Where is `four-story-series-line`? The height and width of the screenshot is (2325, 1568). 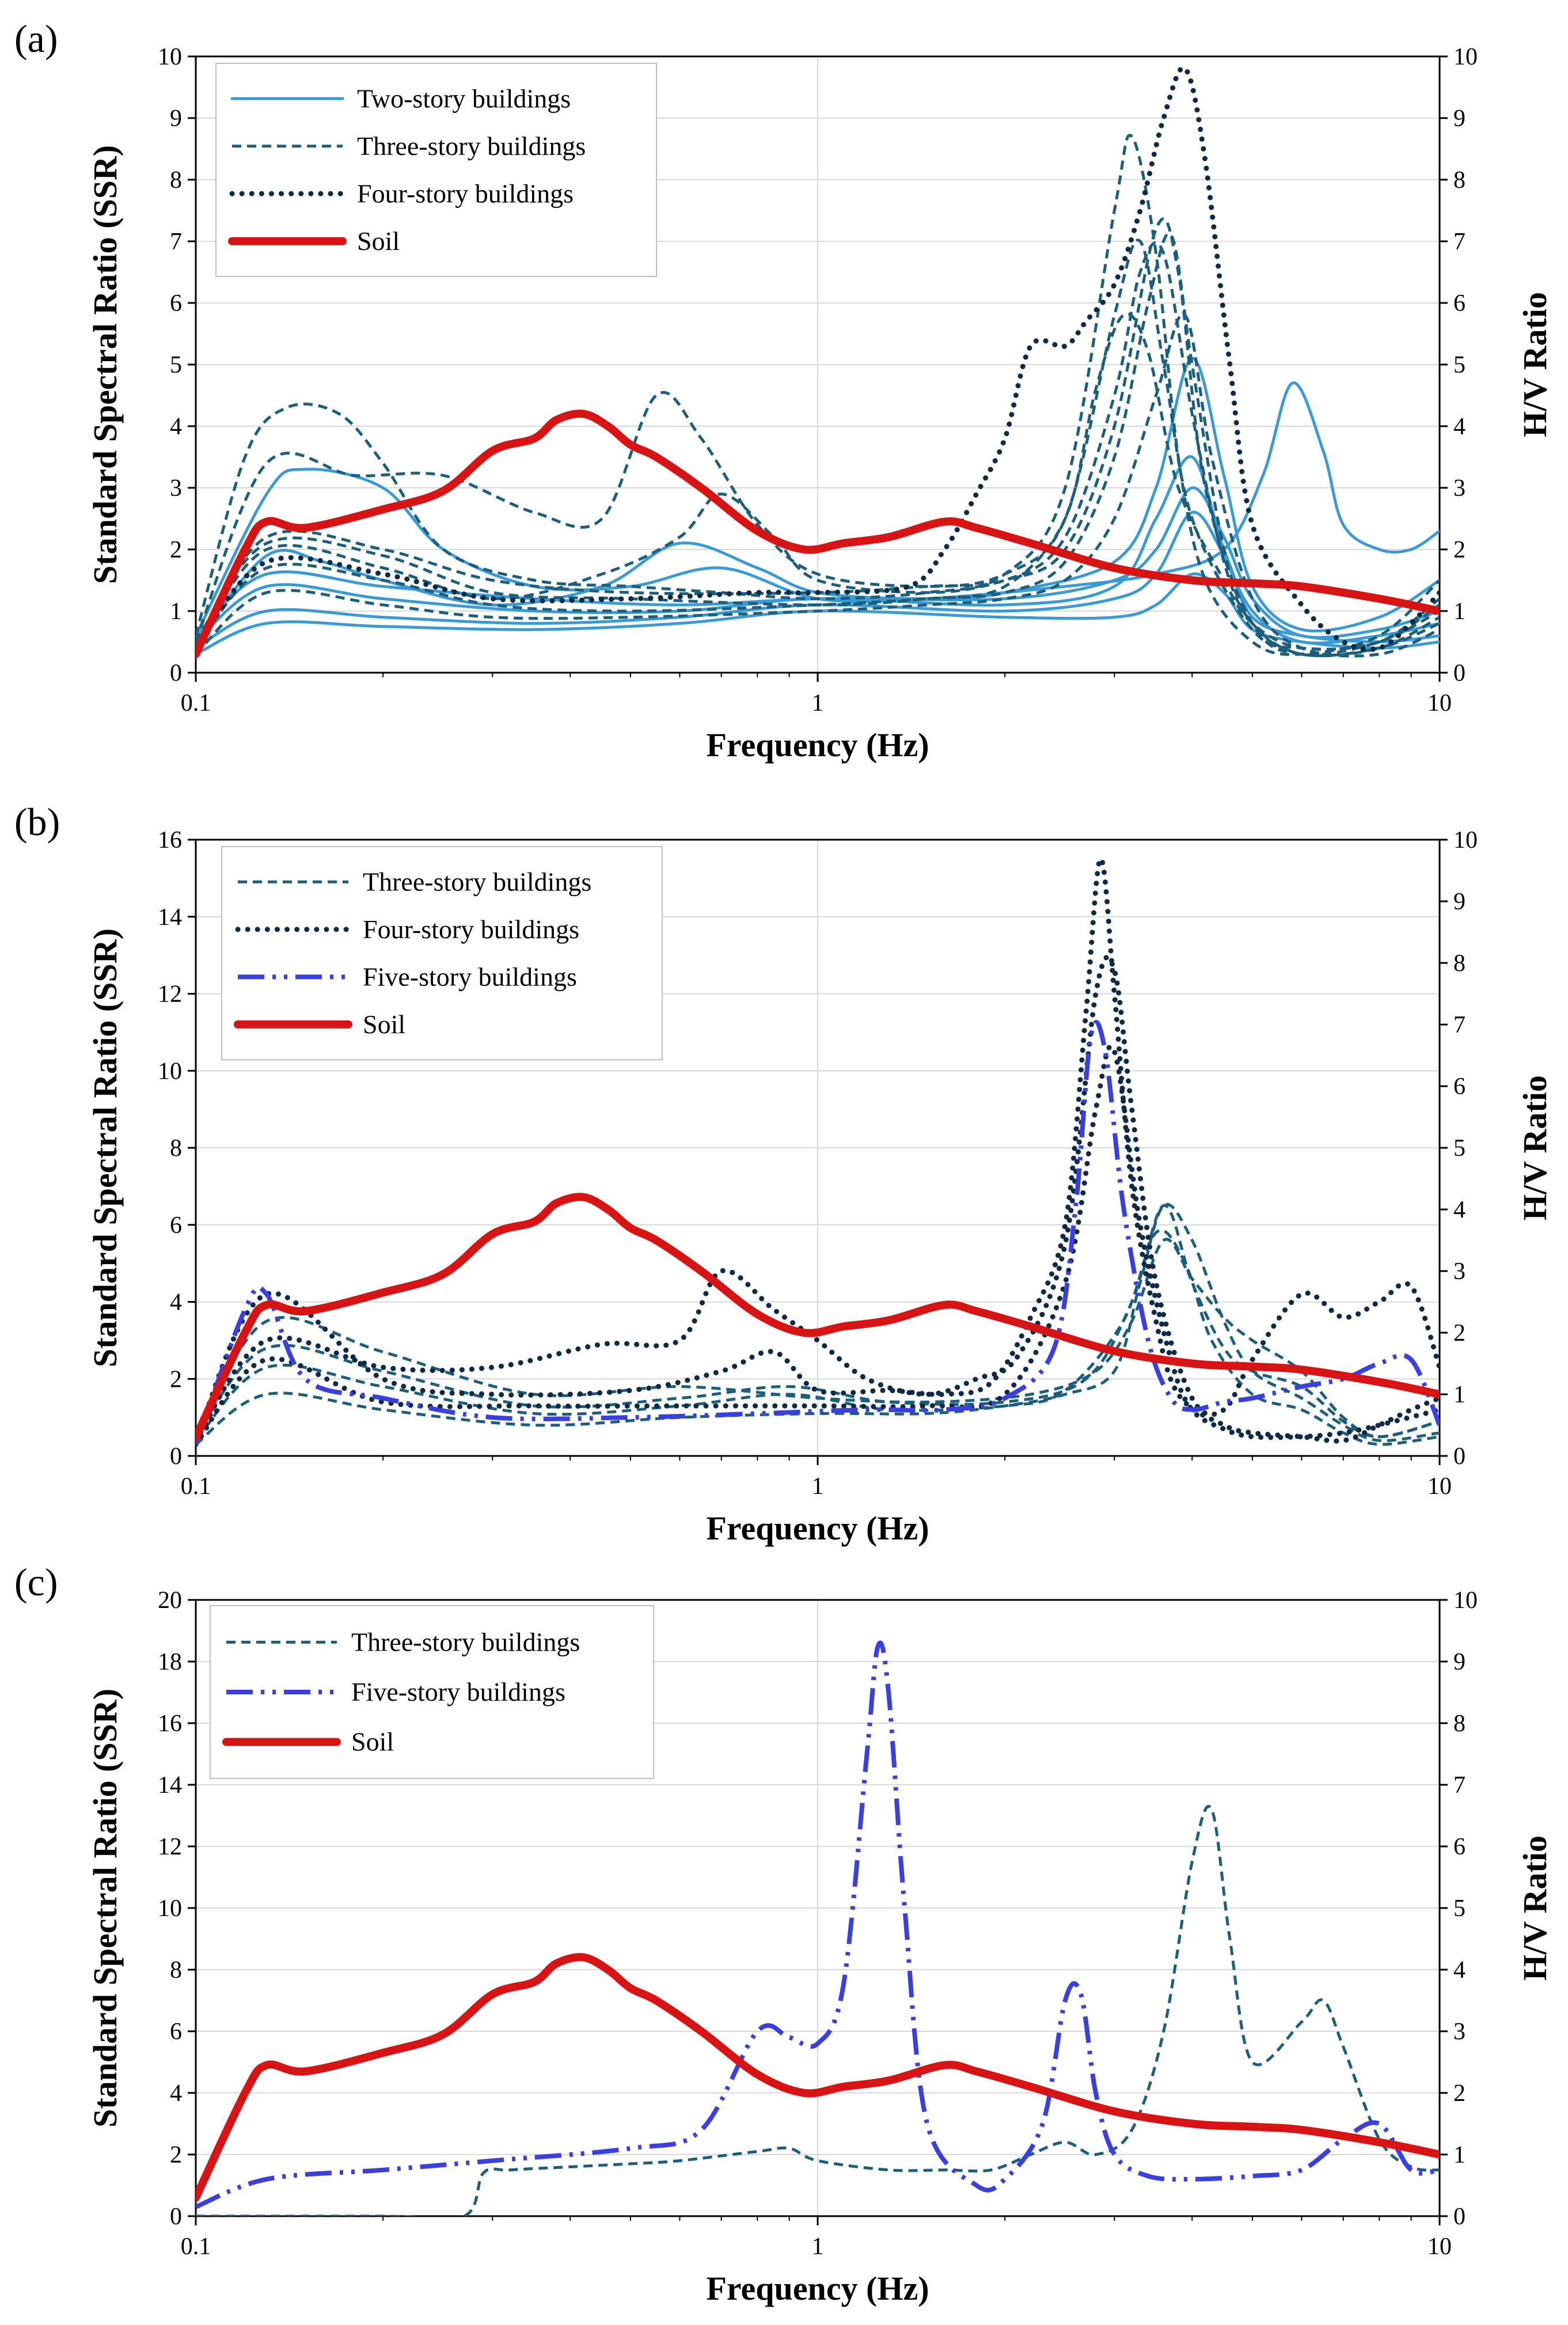 four-story-series-line is located at coordinates (818, 1245).